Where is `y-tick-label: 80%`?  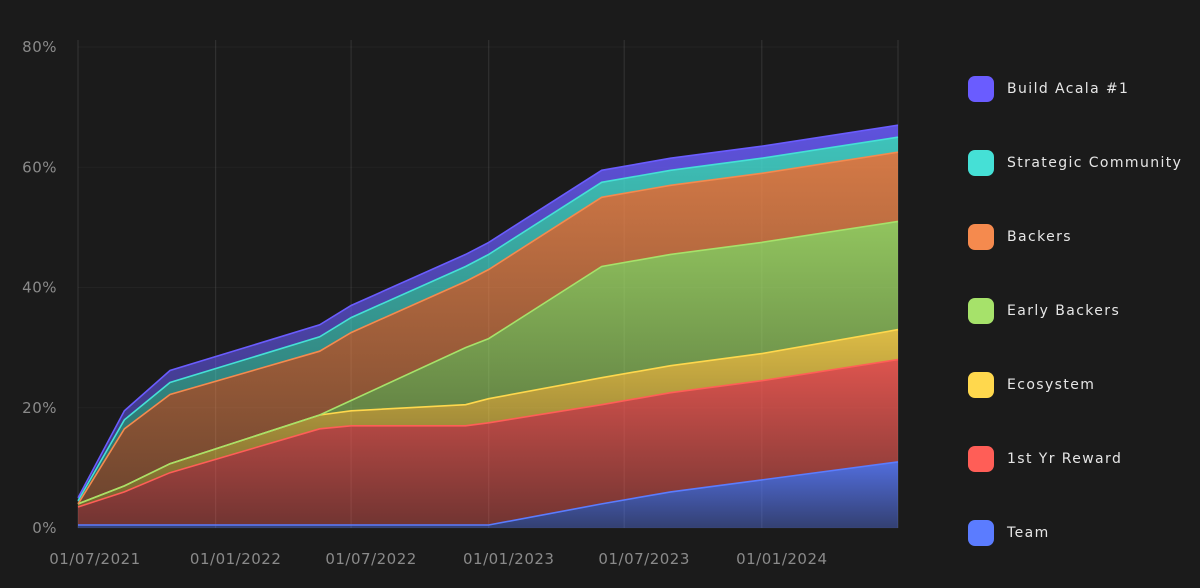
y-tick-label: 80% is located at coordinates (39, 47).